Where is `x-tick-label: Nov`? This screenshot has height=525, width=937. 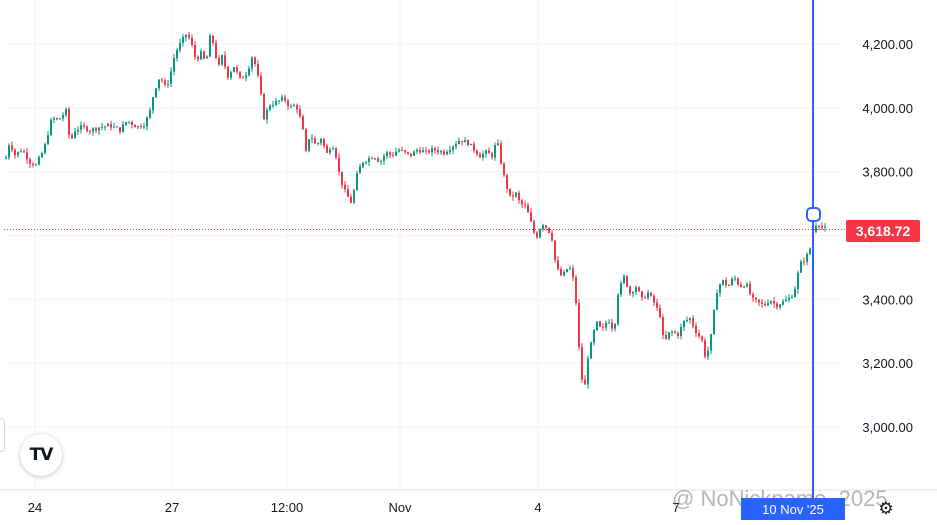 x-tick-label: Nov is located at coordinates (400, 507).